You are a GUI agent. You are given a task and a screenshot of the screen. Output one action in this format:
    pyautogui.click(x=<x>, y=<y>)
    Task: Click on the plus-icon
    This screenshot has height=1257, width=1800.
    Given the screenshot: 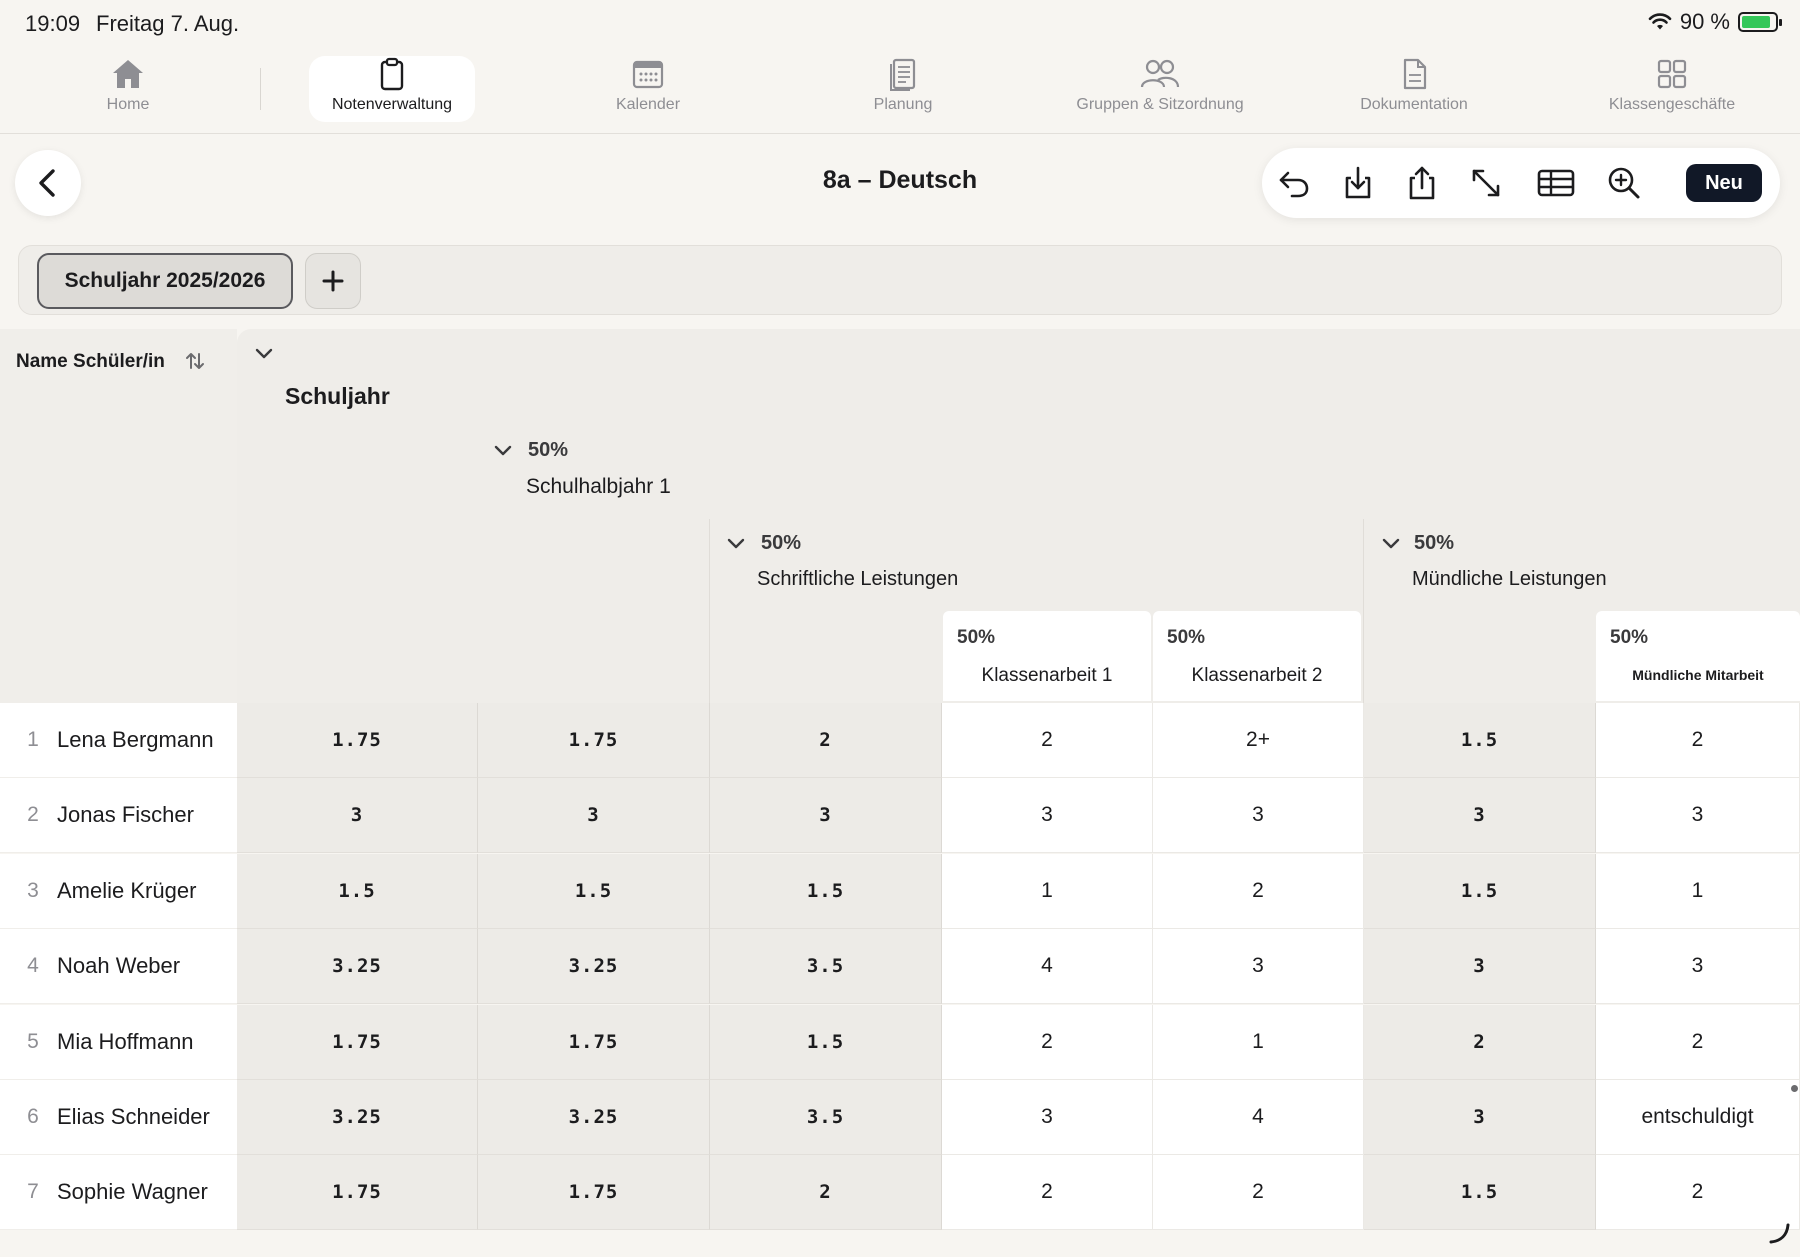 What is the action you would take?
    pyautogui.click(x=333, y=281)
    